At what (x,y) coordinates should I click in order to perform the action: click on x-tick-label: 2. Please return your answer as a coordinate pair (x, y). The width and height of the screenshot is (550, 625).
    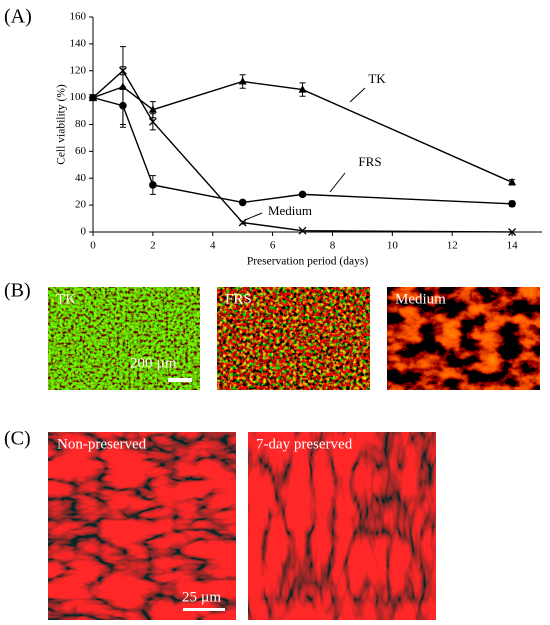
    Looking at the image, I should click on (153, 246).